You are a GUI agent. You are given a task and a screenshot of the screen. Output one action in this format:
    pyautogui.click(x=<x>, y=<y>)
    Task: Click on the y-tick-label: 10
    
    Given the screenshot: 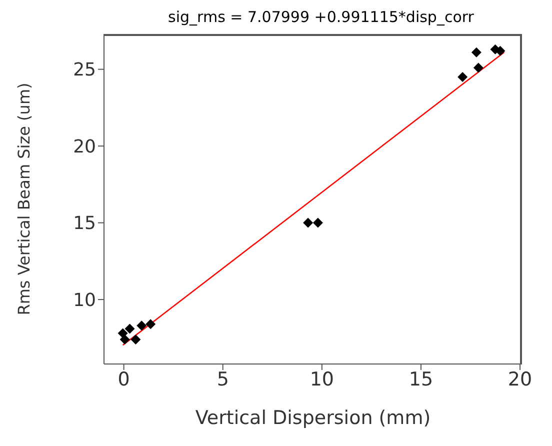 What is the action you would take?
    pyautogui.click(x=84, y=300)
    